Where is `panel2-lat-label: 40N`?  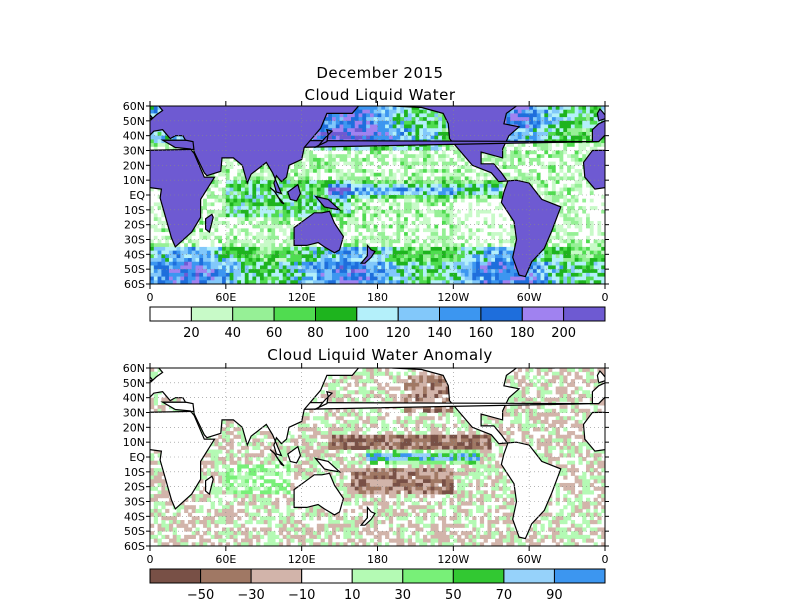
panel2-lat-label: 40N is located at coordinates (134, 398).